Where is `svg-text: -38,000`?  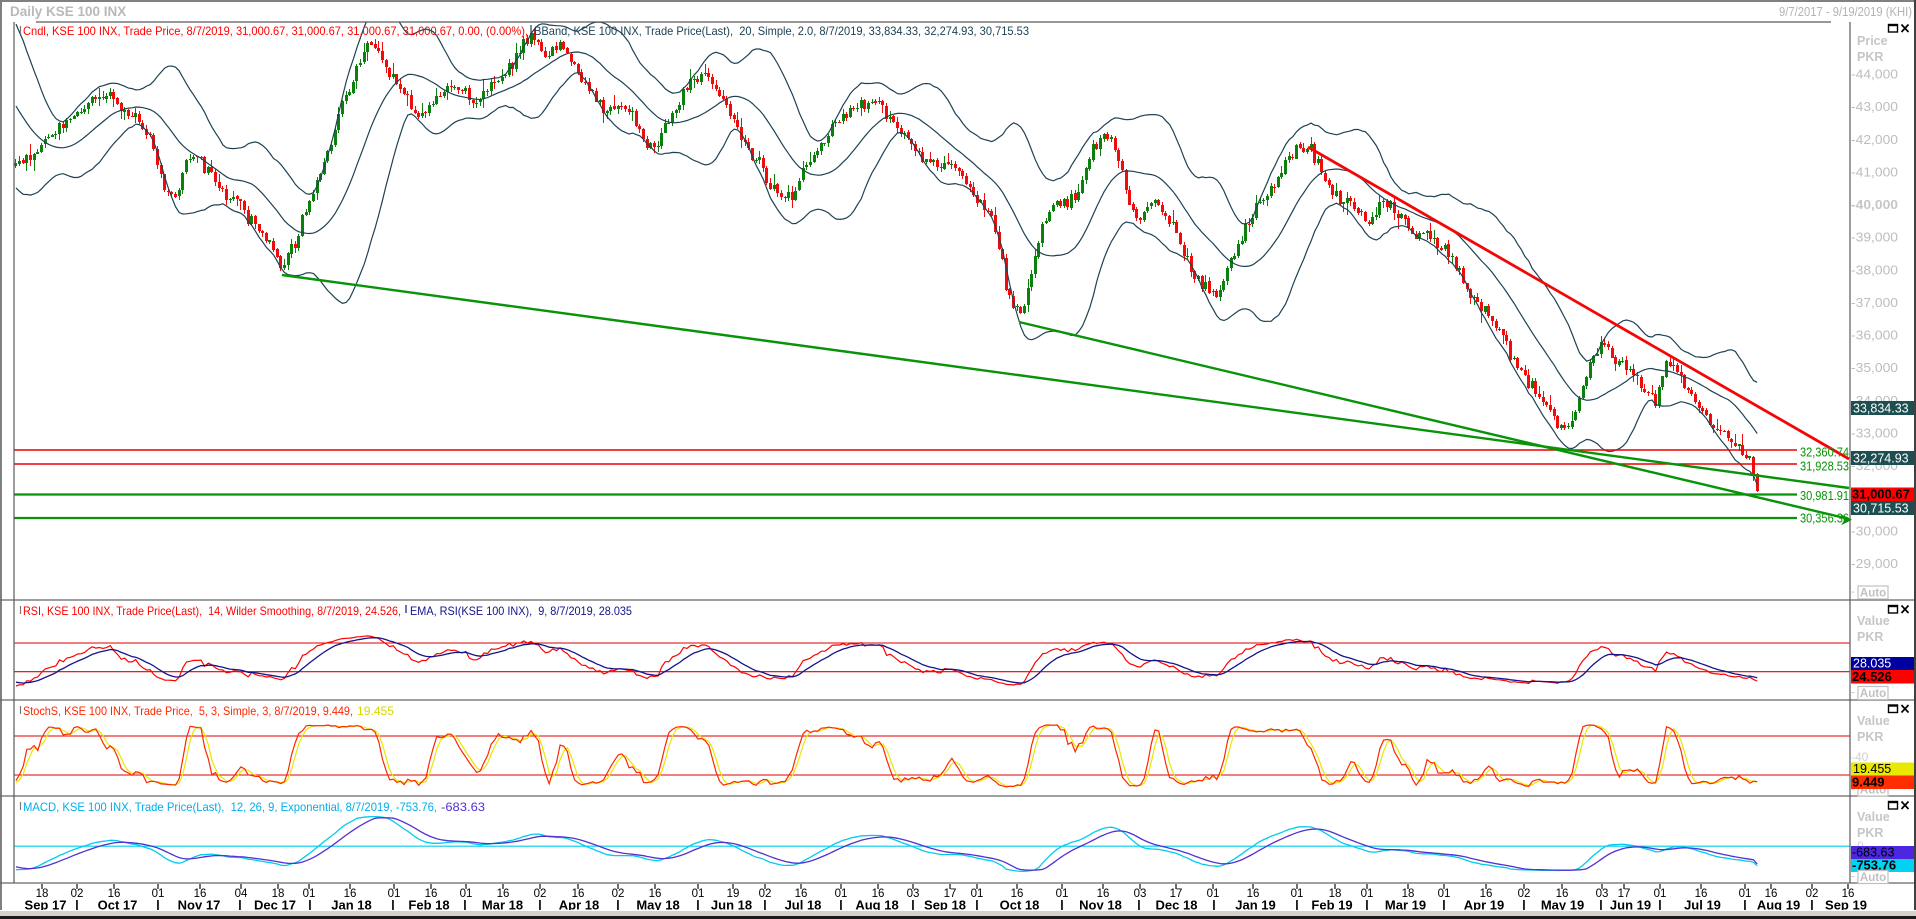 svg-text: -38,000 is located at coordinates (1874, 270).